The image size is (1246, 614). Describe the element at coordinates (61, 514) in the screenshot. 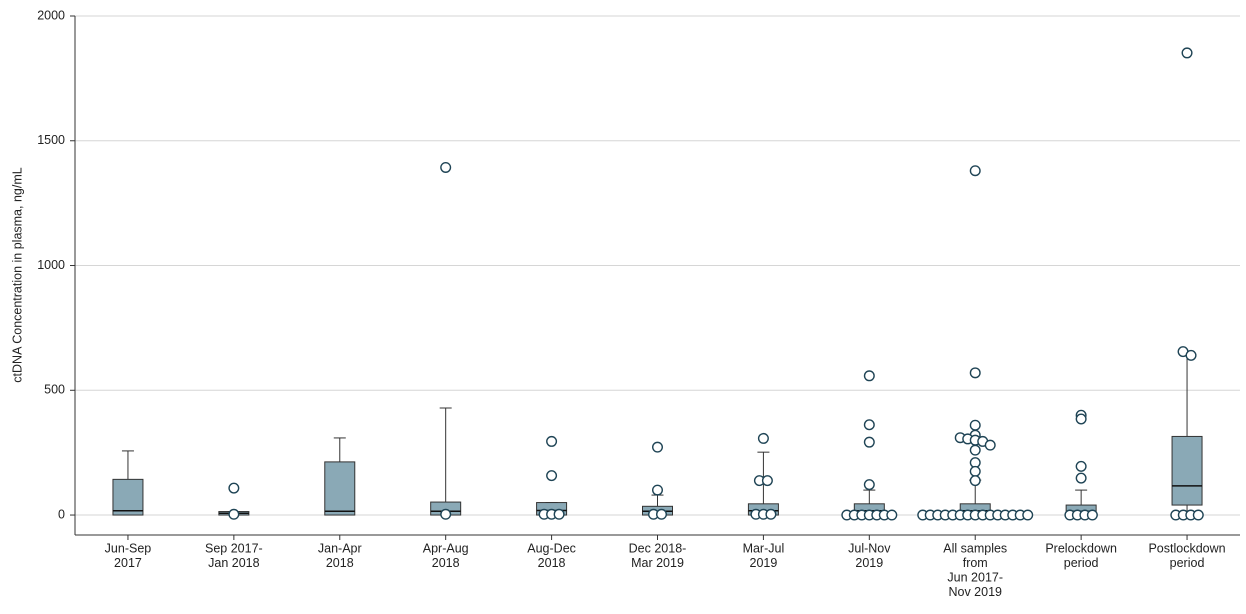

I see `y-tick-label: 0` at that location.